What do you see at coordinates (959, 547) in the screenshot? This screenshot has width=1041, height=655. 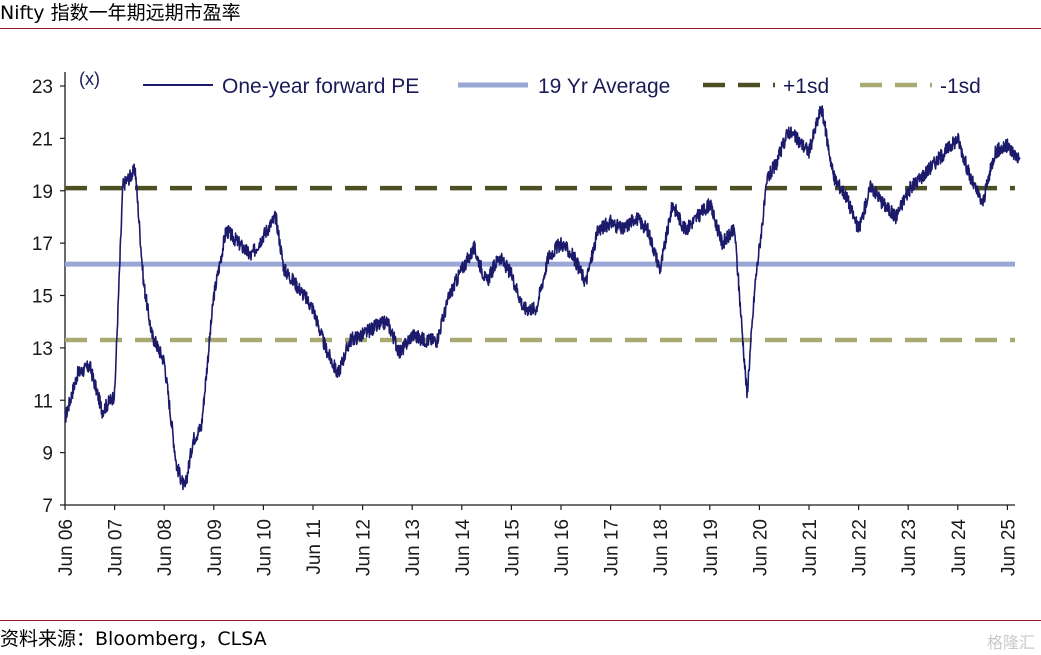 I see `x-tick-label: Jun 24` at bounding box center [959, 547].